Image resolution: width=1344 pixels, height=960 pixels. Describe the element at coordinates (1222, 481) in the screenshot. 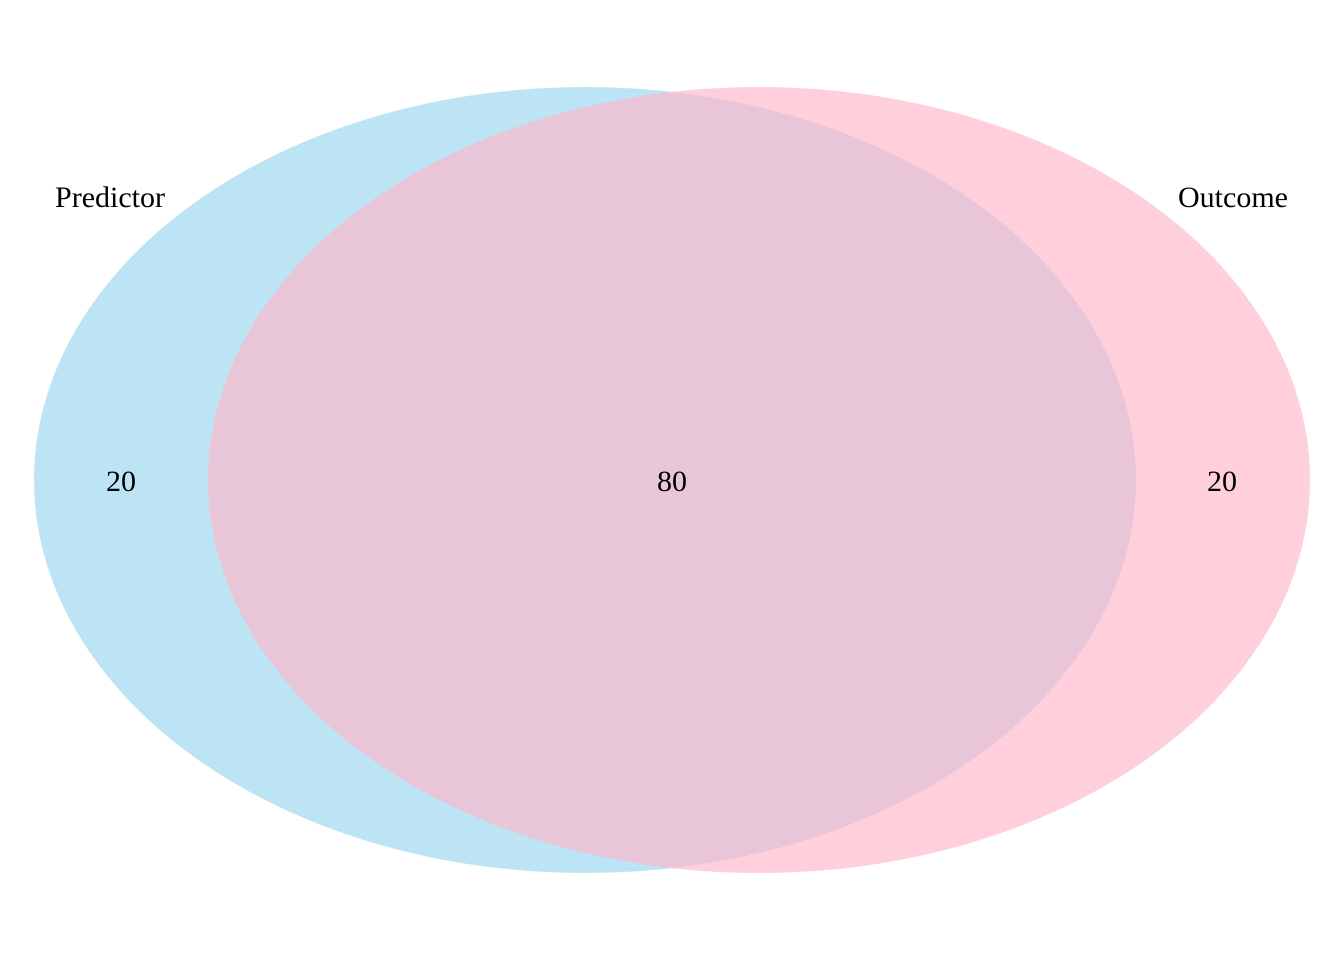

I see `outcome-only-count: 20` at that location.